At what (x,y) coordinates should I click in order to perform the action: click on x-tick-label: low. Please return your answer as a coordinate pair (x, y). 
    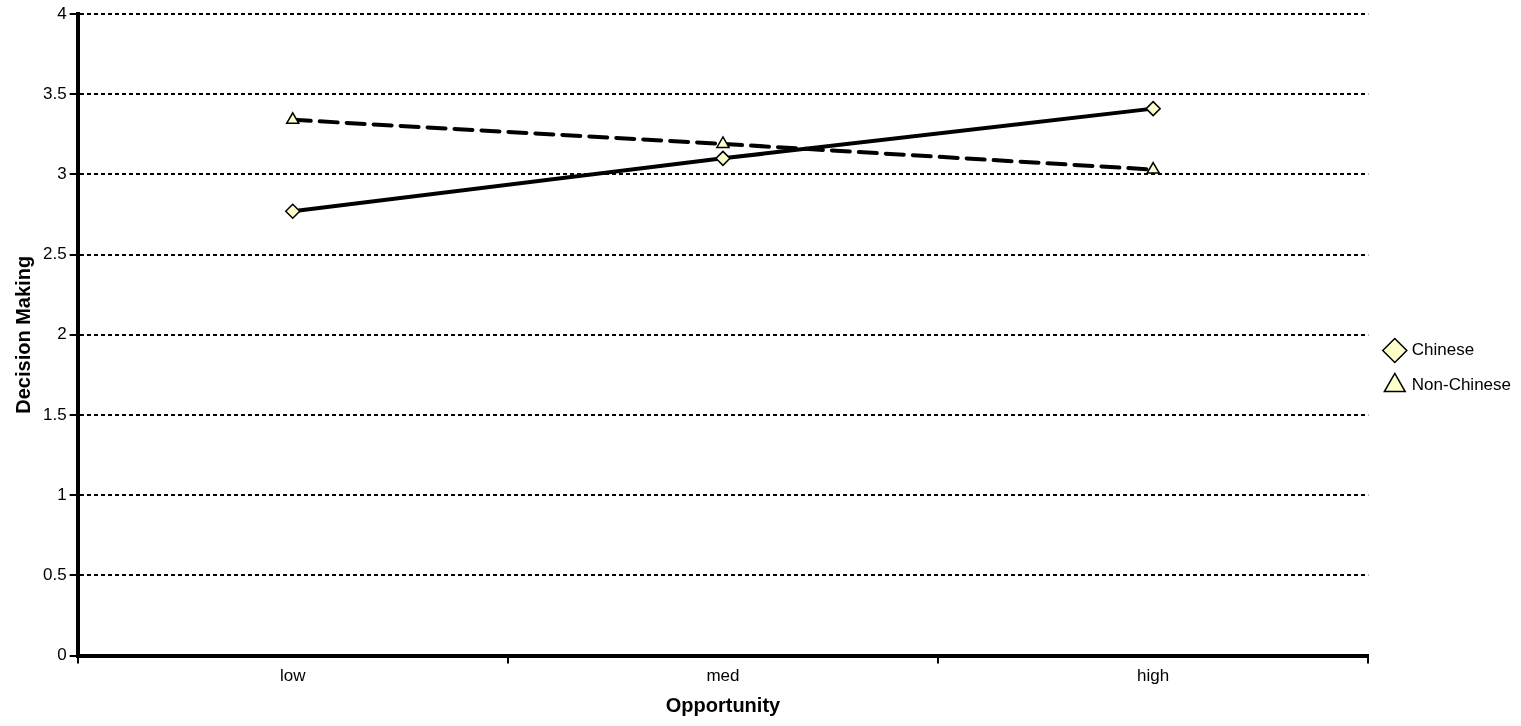
    Looking at the image, I should click on (293, 676).